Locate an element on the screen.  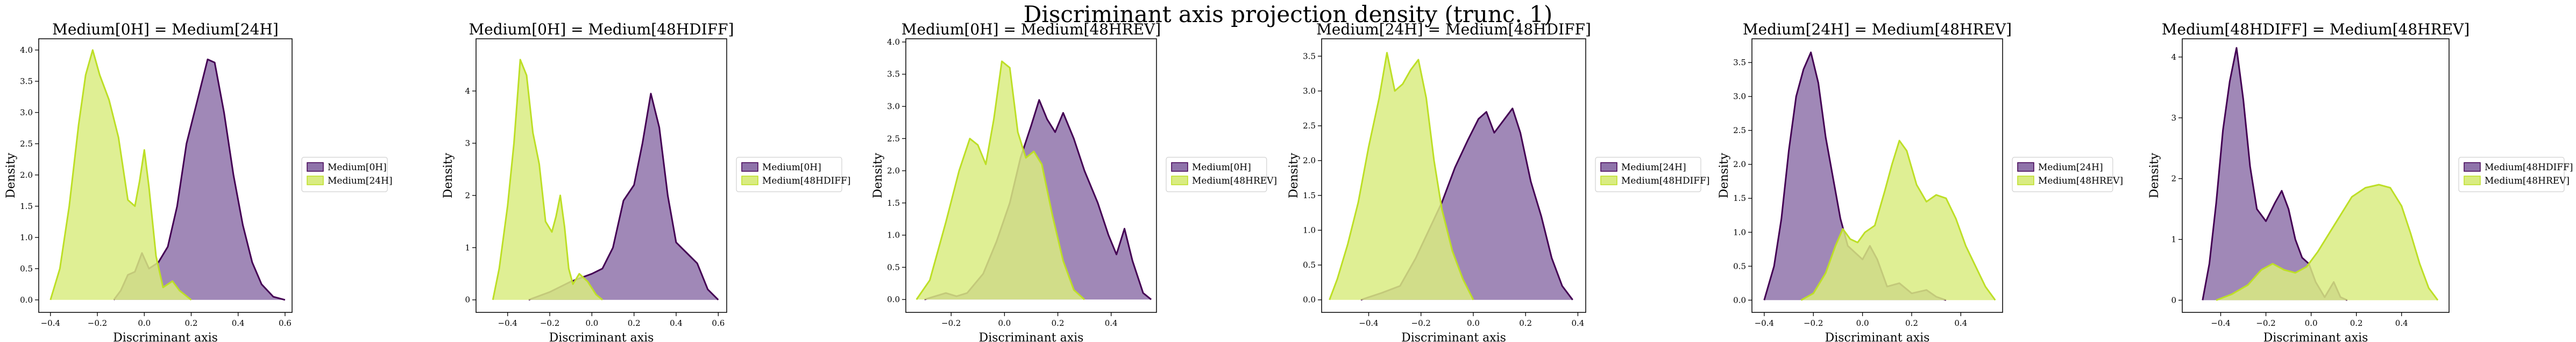
panel-title: Medium[24H] = Medium[48HREV] is located at coordinates (1877, 29).